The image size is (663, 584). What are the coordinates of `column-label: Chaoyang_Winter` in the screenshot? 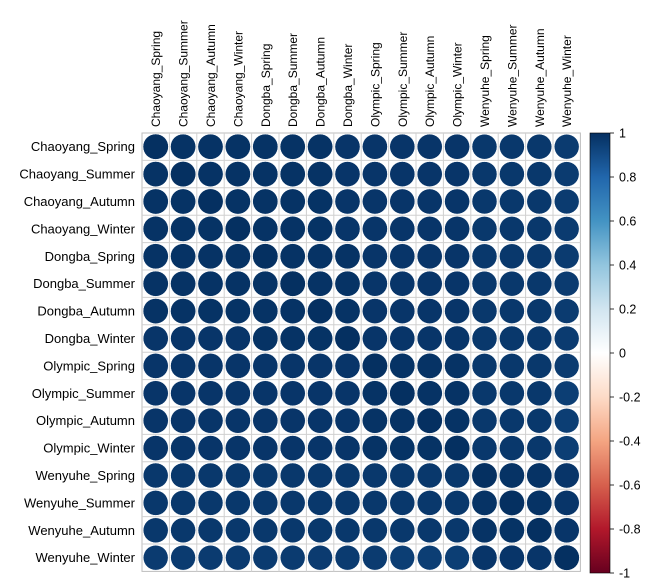 It's located at (238, 79).